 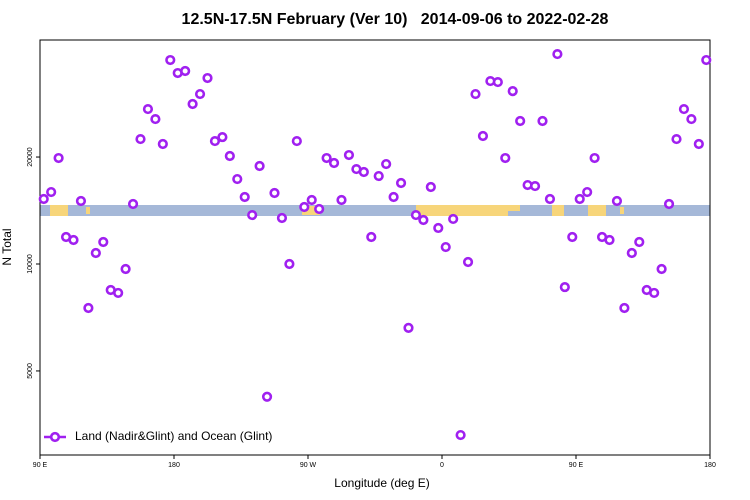 I want to click on legend-marker, so click(x=55, y=437).